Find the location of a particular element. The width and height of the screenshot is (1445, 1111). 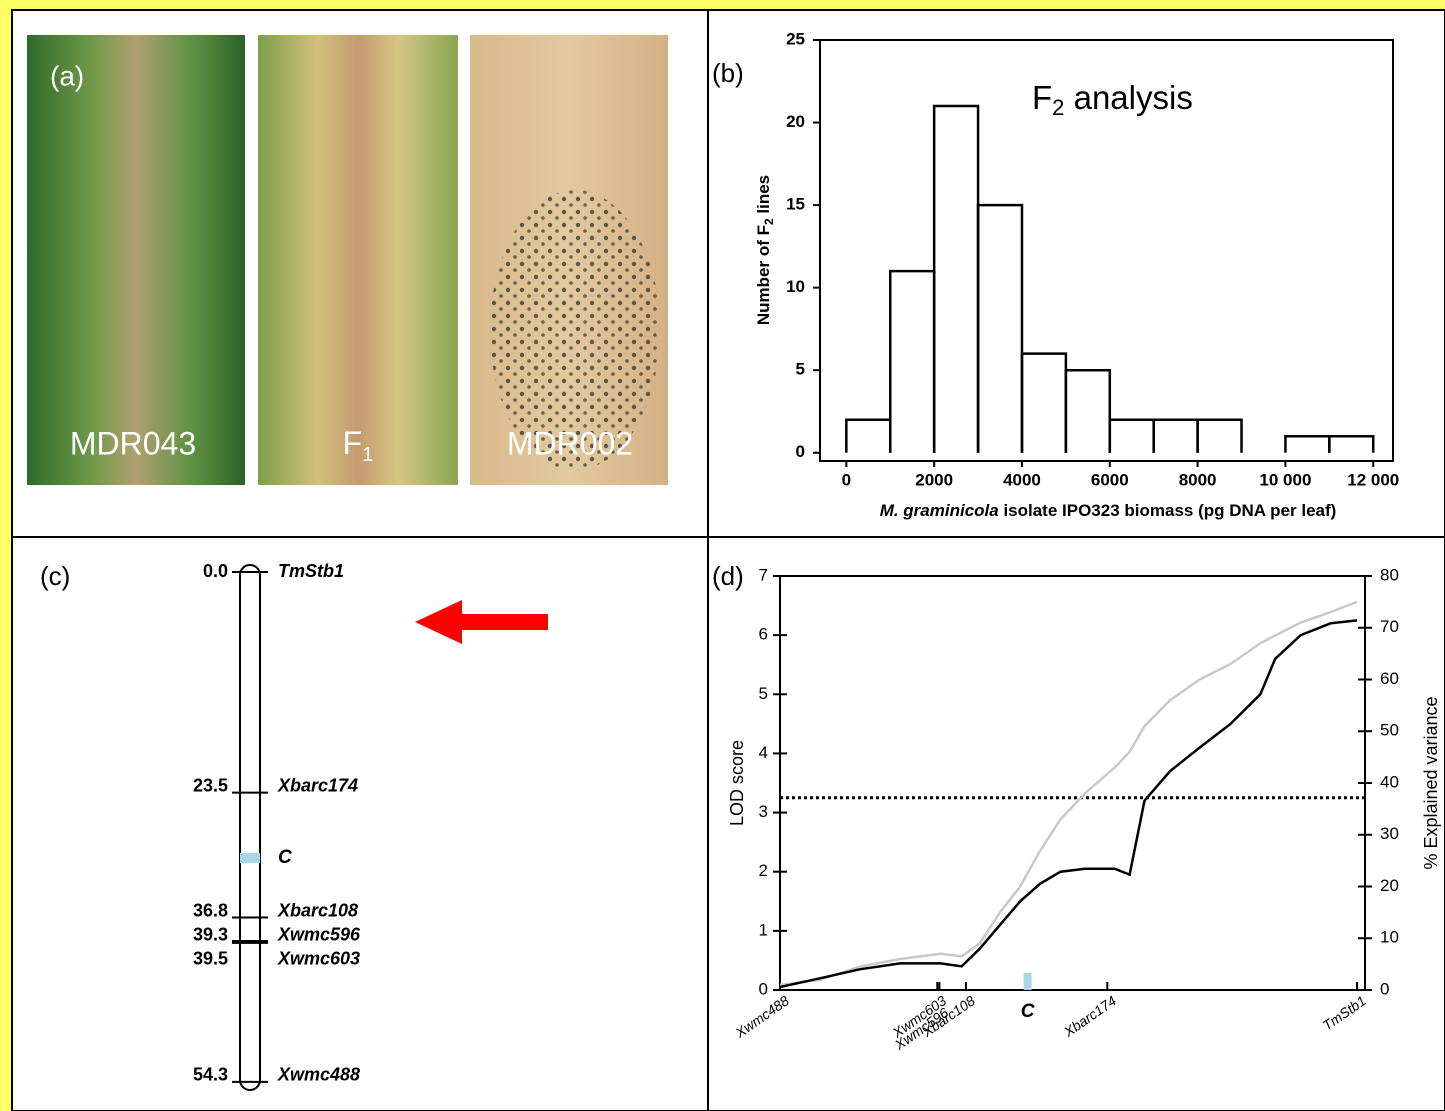

arrow is located at coordinates (481, 622).